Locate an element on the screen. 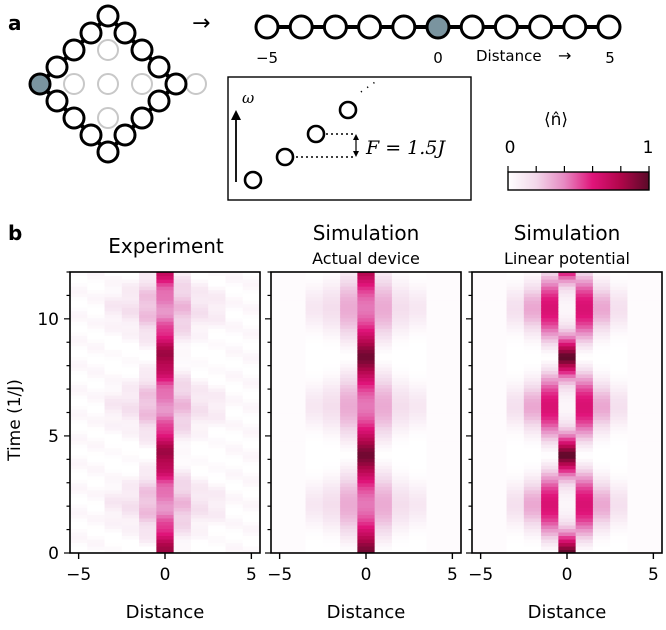 The height and width of the screenshot is (630, 666). chain-site is located at coordinates (404, 27).